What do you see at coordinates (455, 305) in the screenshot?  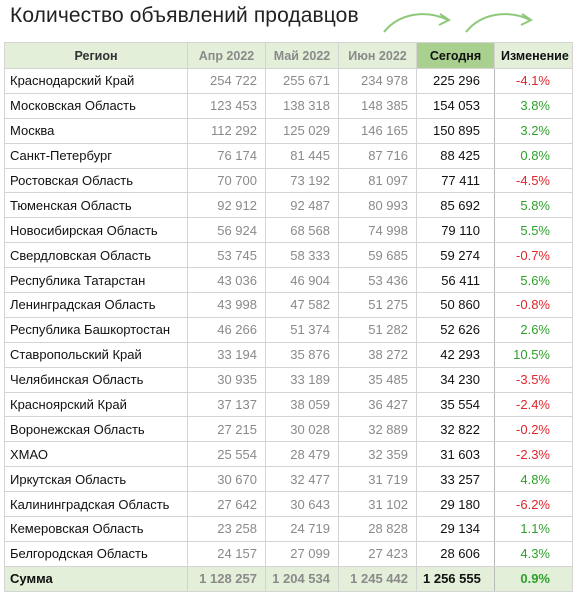 I see `cell-today: 50 860` at bounding box center [455, 305].